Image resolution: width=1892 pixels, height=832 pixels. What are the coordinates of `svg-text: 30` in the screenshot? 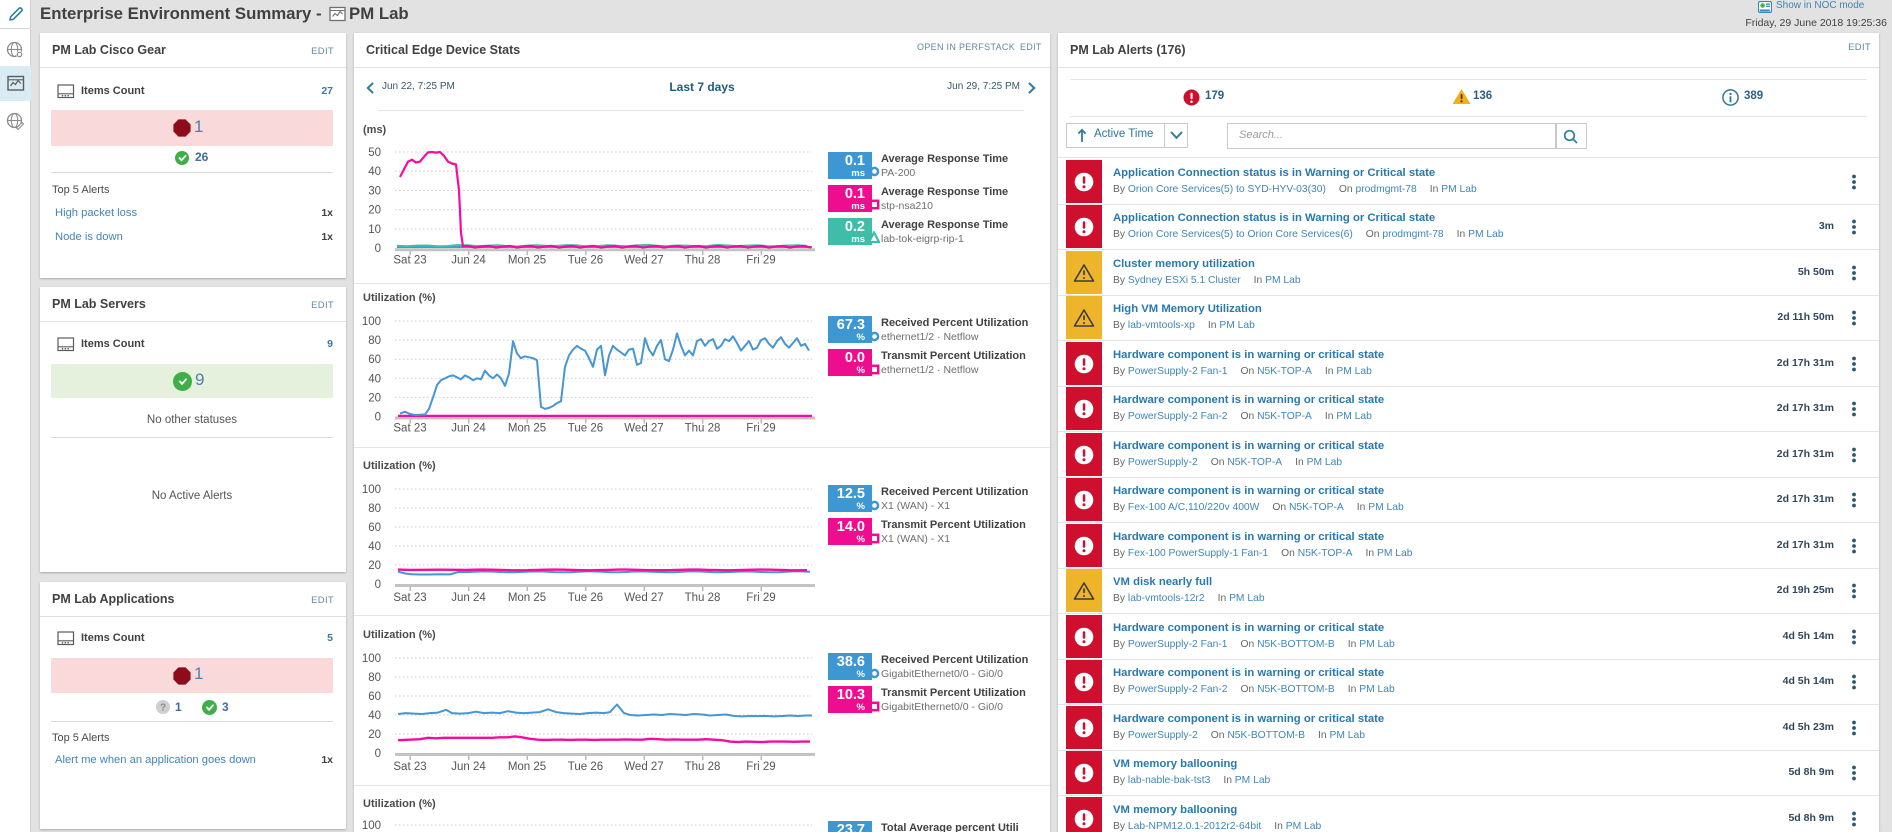 It's located at (374, 192).